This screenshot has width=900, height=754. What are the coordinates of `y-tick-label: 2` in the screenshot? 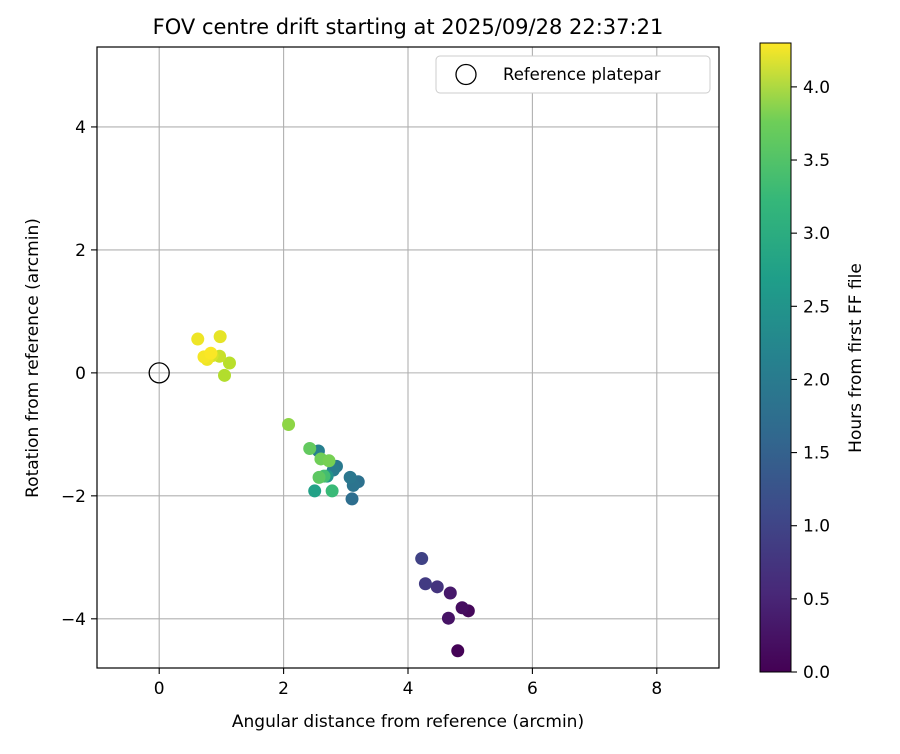 It's located at (80, 251).